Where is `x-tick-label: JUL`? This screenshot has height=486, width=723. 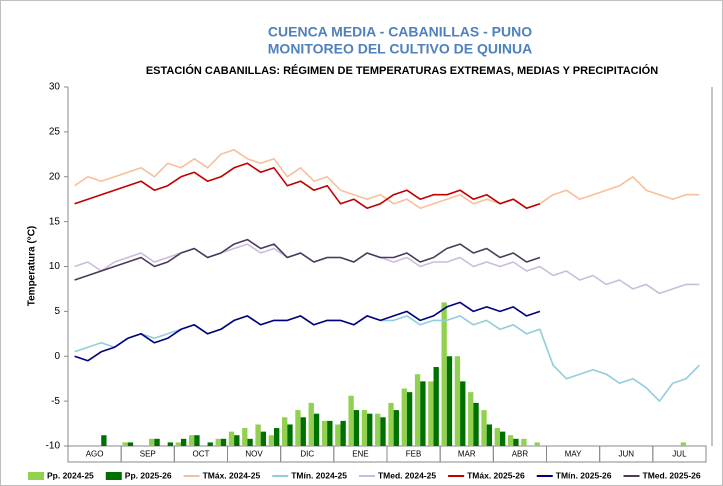
x-tick-label: JUL is located at coordinates (679, 454).